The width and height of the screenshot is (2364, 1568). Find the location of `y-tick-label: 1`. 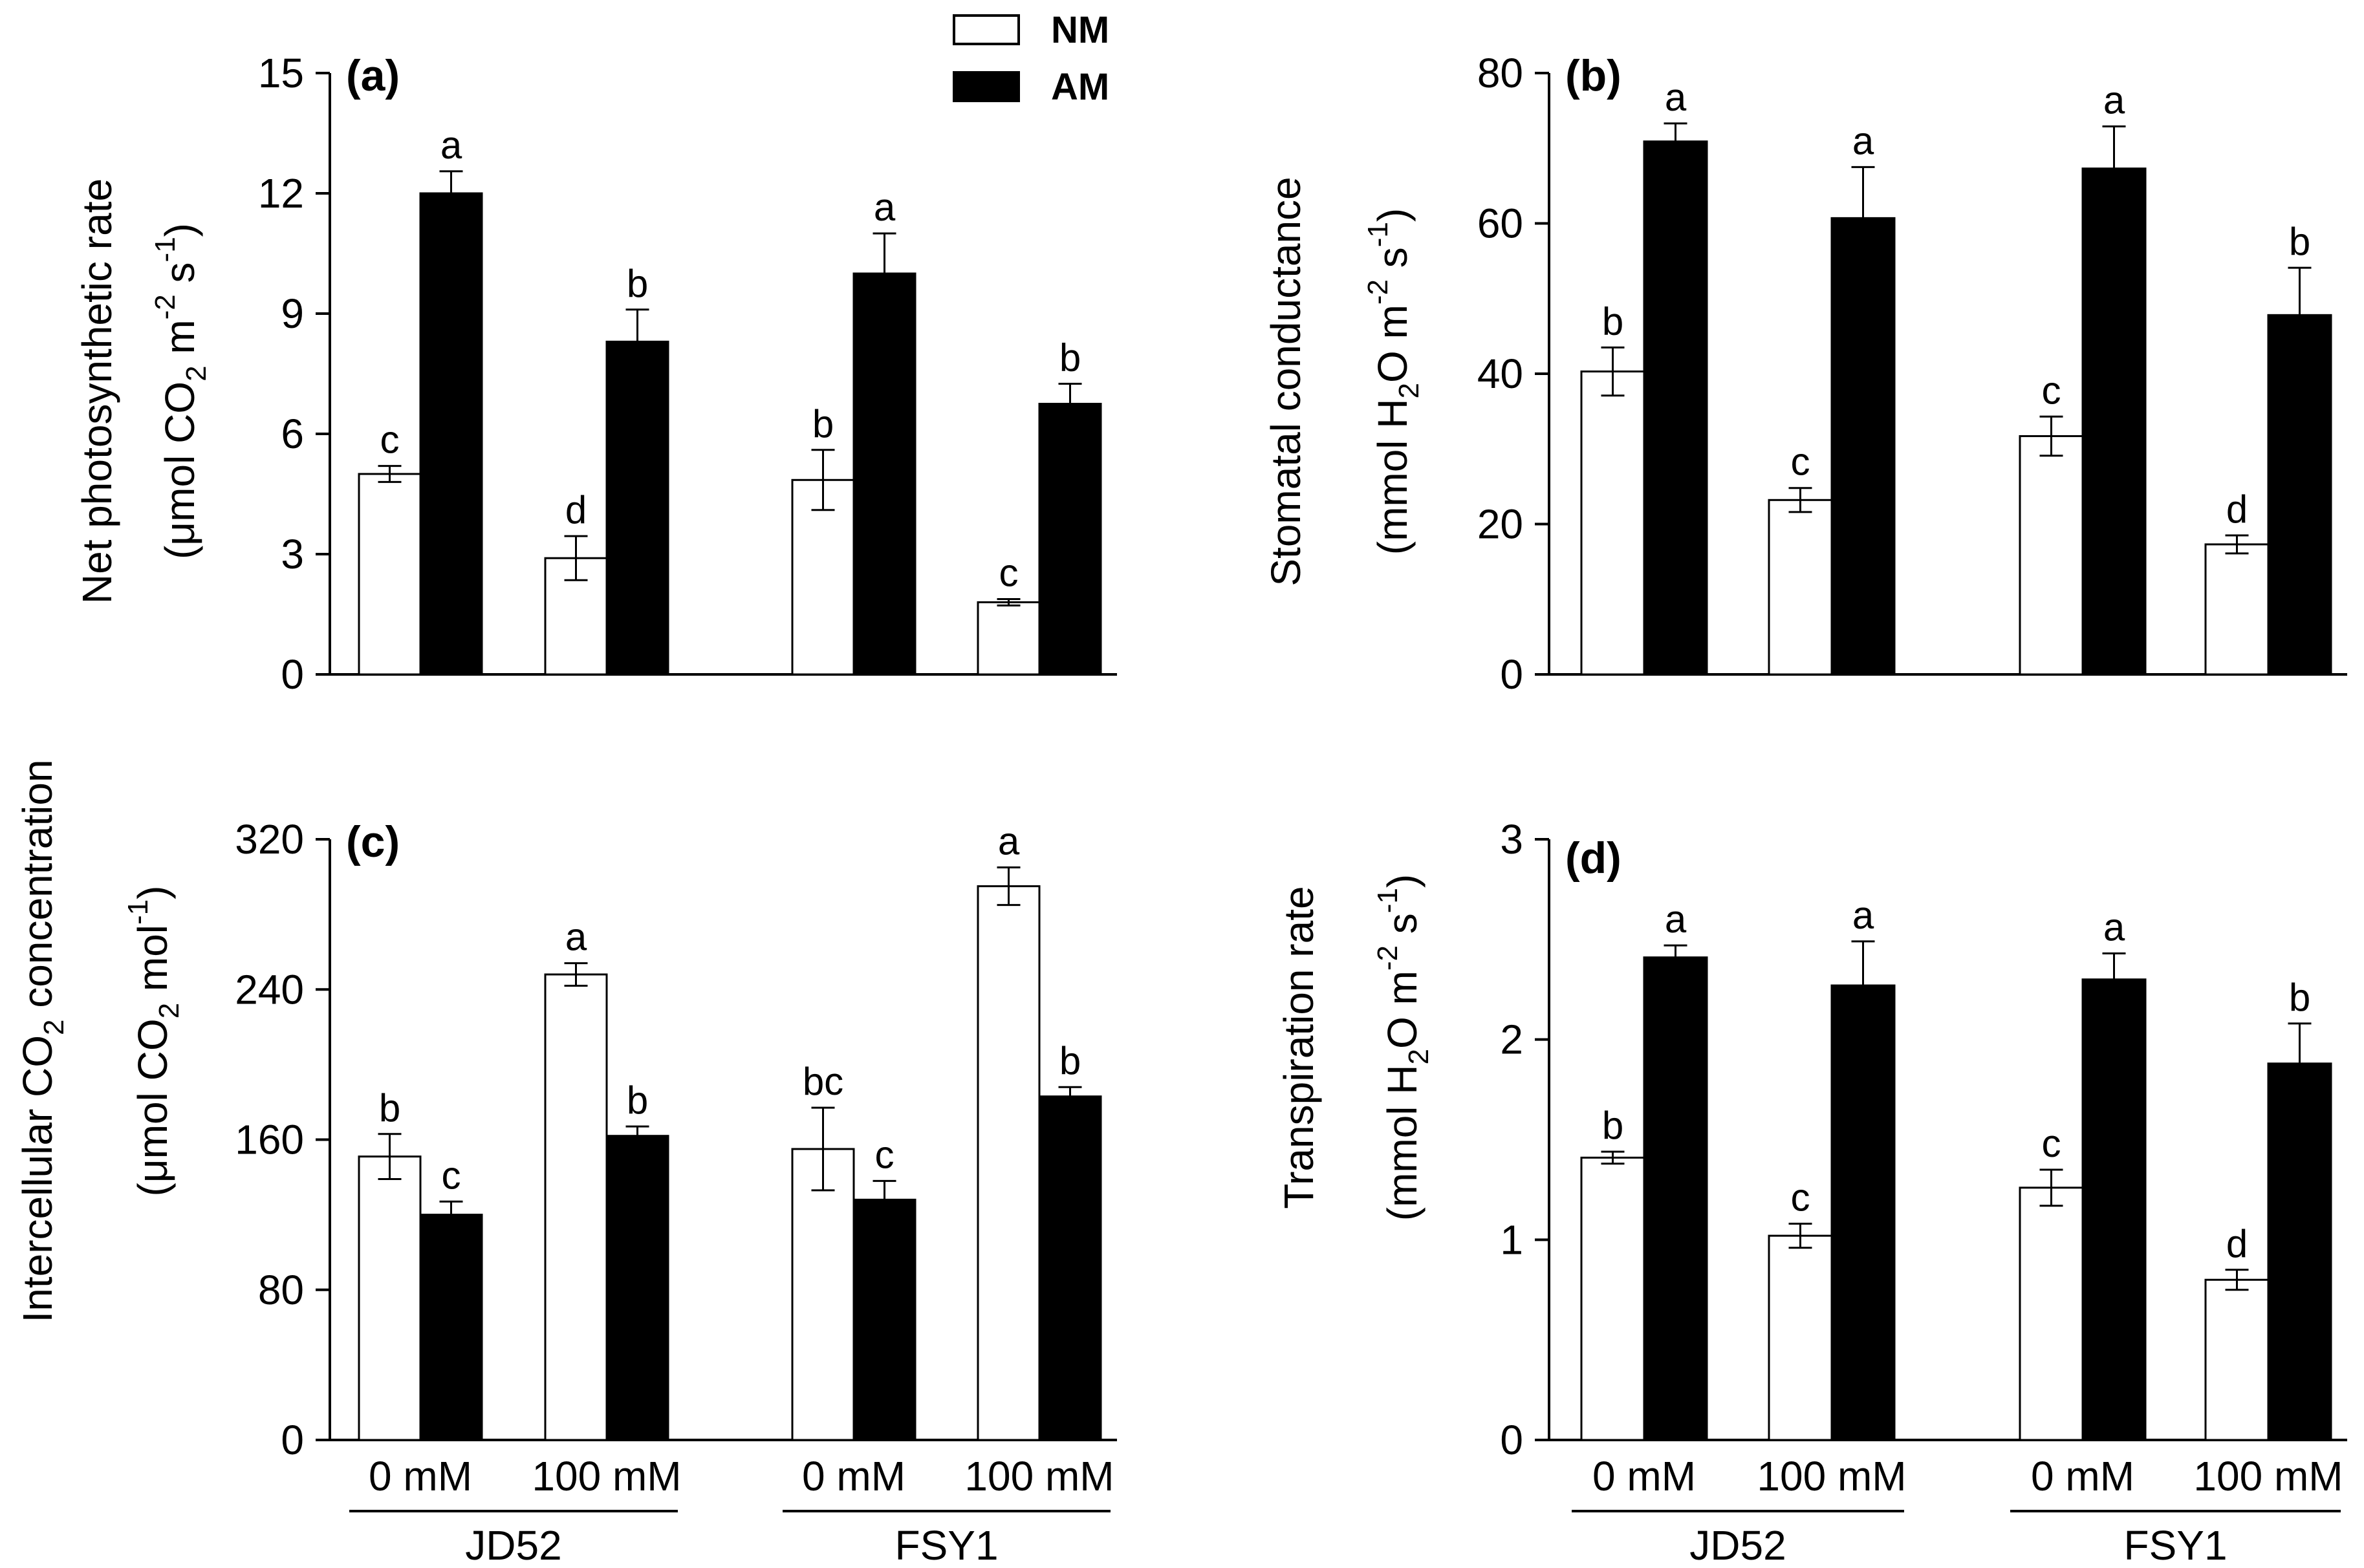

y-tick-label: 1 is located at coordinates (1511, 1239).